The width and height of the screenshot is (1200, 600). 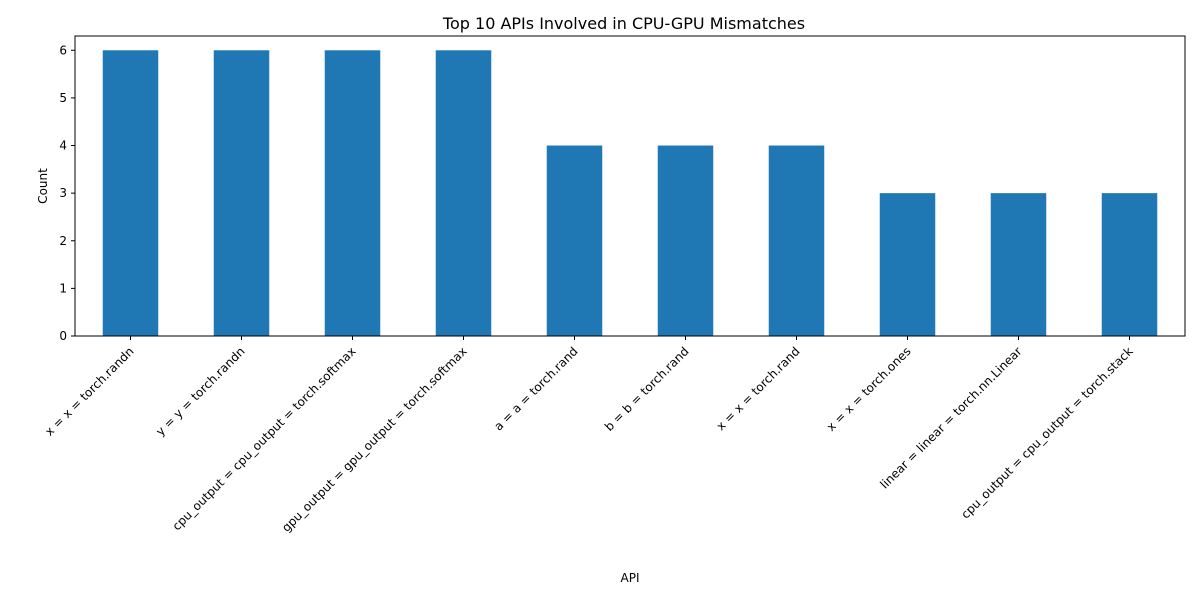 What do you see at coordinates (630, 578) in the screenshot?
I see `x-axis-label: API` at bounding box center [630, 578].